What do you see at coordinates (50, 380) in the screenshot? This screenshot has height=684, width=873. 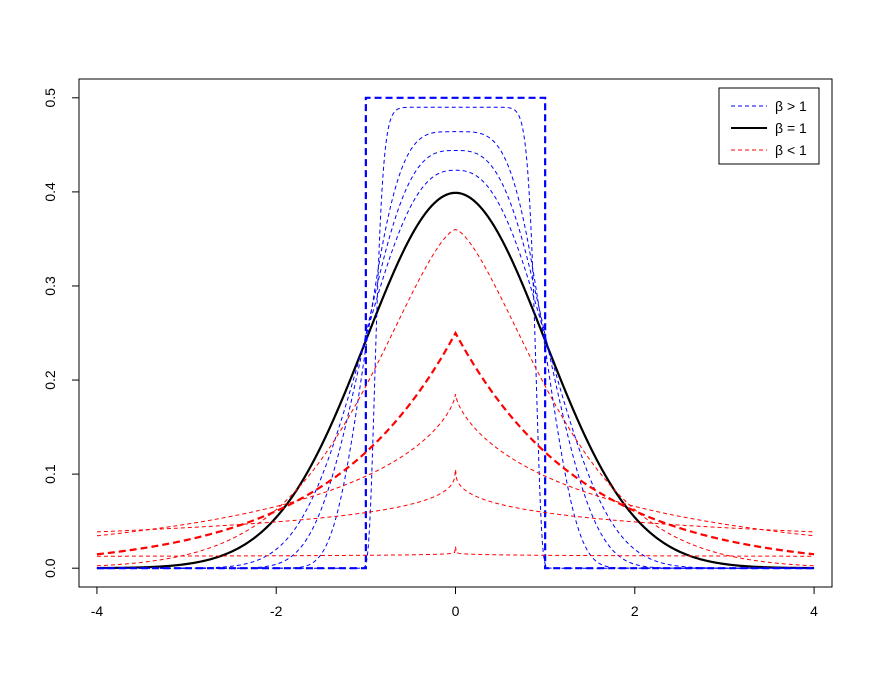 I see `y-tick-label: 0.2` at bounding box center [50, 380].